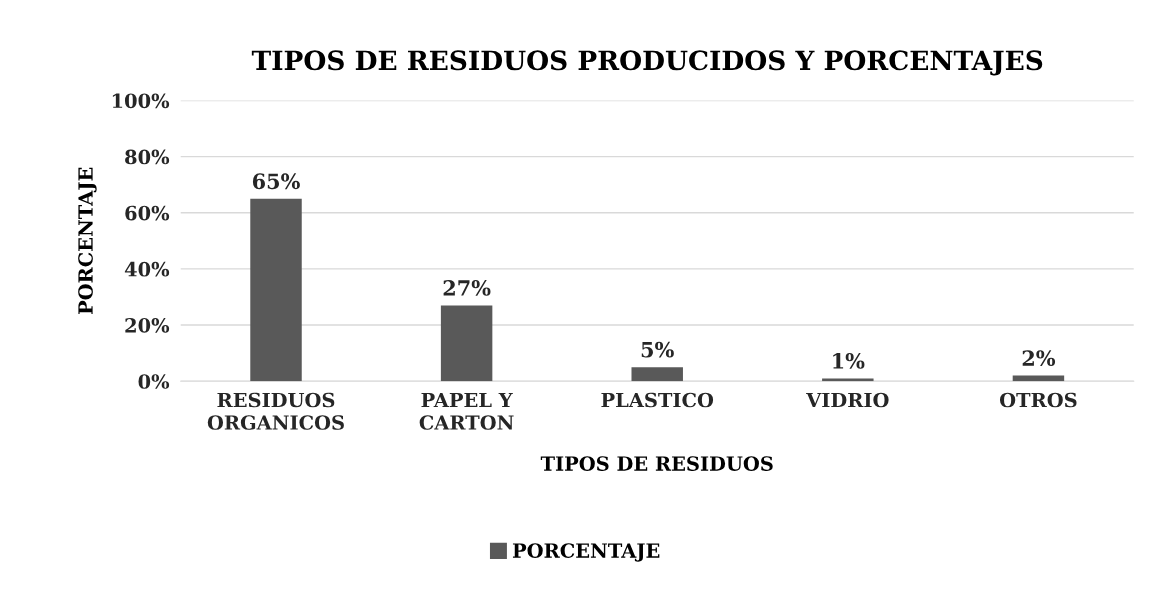  What do you see at coordinates (147, 269) in the screenshot?
I see `y-tick-label: 40%` at bounding box center [147, 269].